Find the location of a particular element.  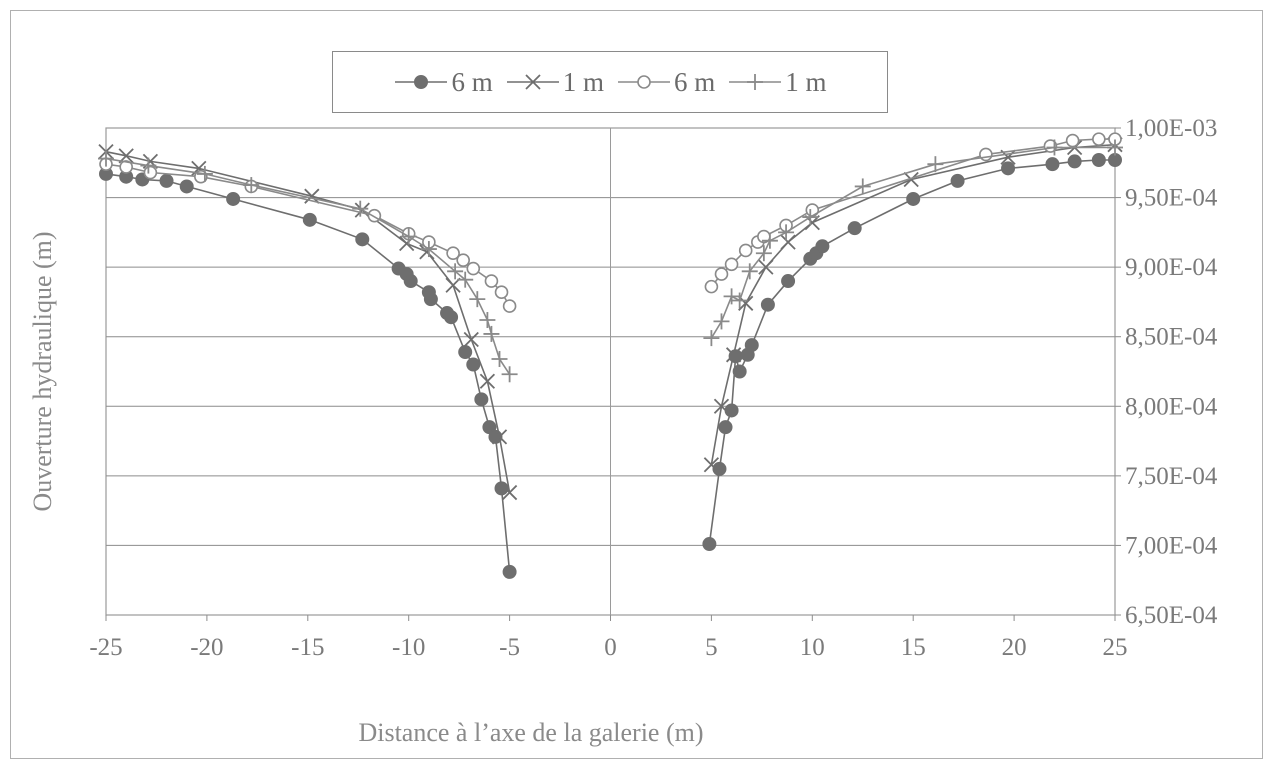

x-tick-label: 25 is located at coordinates (1115, 647).